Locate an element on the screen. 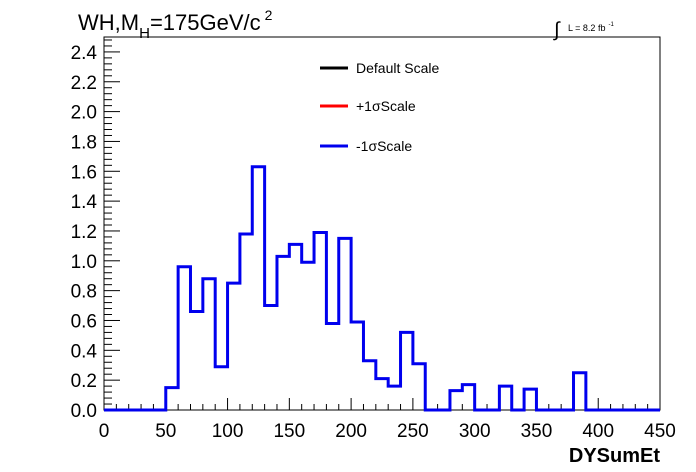  x-tick-label: 400 is located at coordinates (598, 431).